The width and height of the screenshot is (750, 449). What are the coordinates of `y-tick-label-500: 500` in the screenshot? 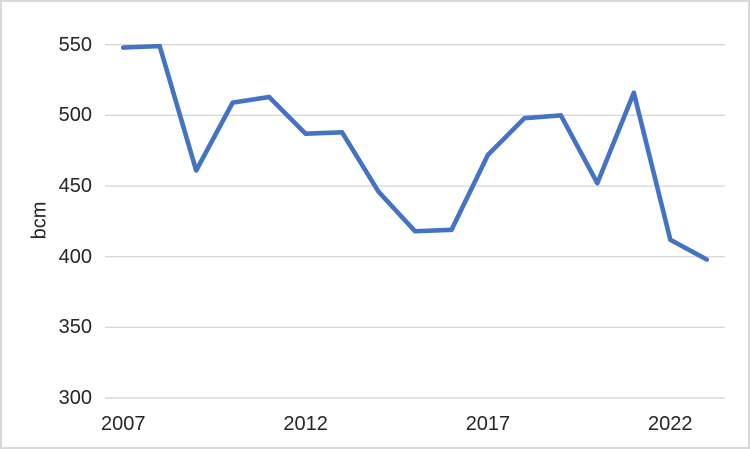 It's located at (75, 115).